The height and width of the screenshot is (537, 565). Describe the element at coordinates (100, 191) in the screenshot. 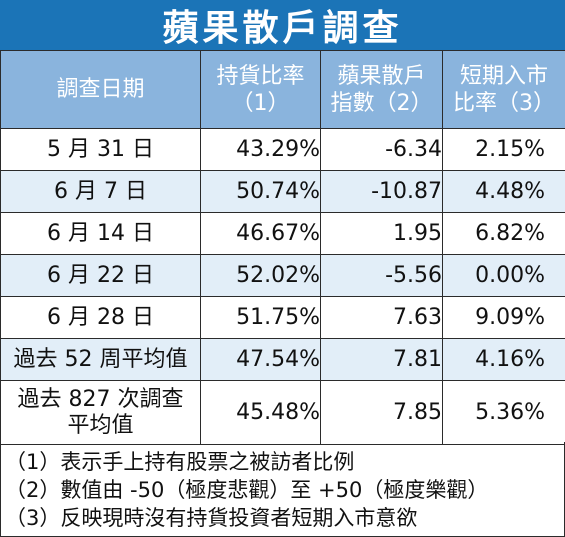

I see `row-date: 6 月 7 日` at that location.